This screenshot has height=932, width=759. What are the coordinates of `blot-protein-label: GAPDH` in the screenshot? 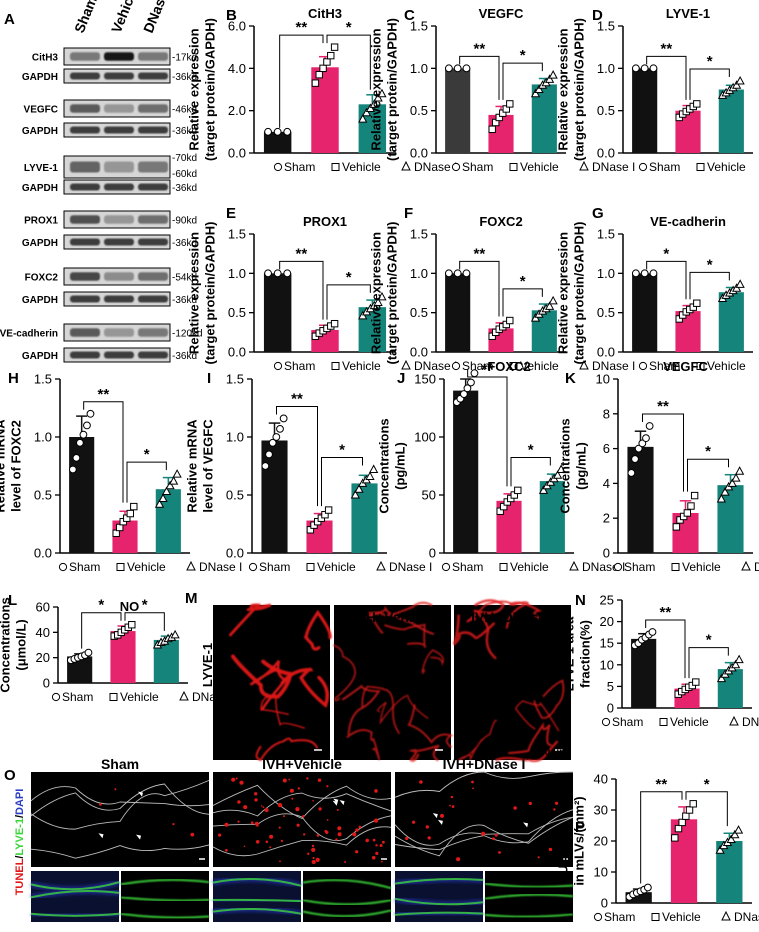 It's located at (40, 131).